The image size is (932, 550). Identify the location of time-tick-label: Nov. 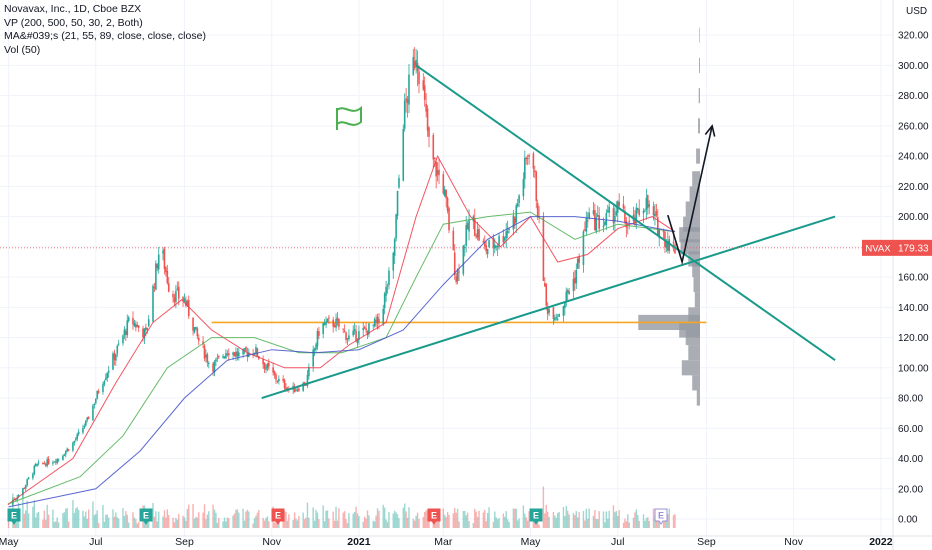
(271, 542).